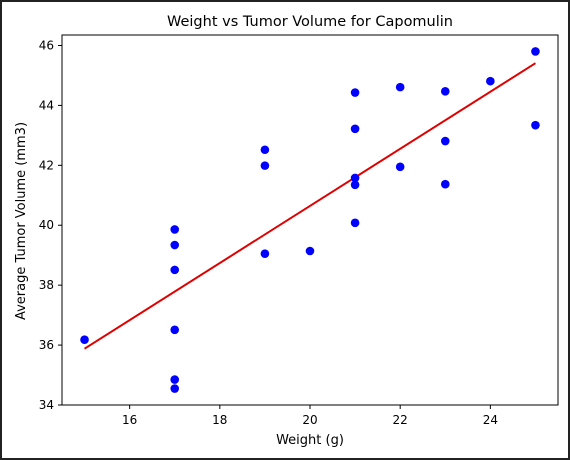  I want to click on y-tick-label: 46, so click(46, 45).